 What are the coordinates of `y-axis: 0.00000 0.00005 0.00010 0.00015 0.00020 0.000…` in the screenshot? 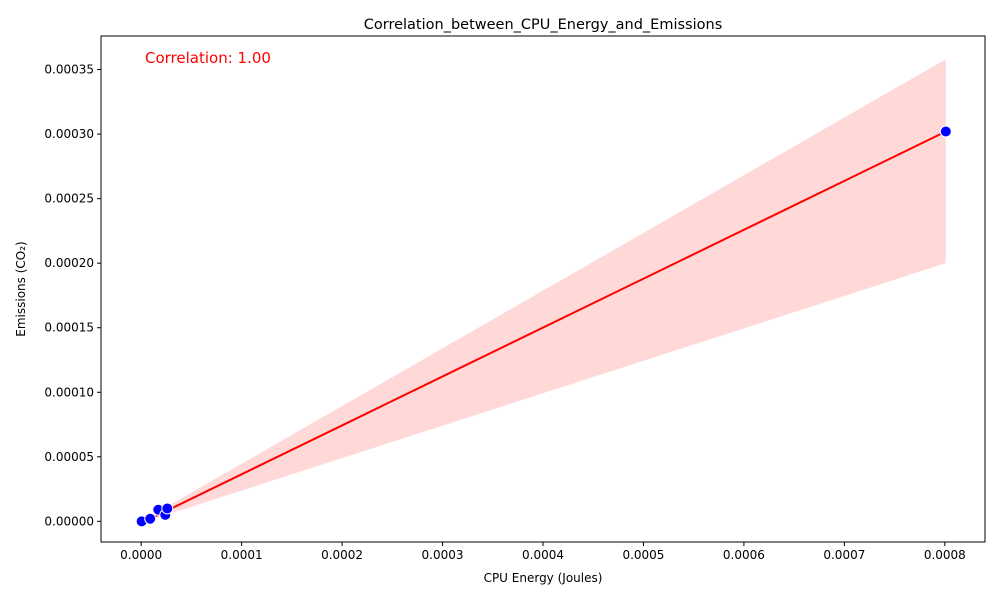 It's located at (72, 295).